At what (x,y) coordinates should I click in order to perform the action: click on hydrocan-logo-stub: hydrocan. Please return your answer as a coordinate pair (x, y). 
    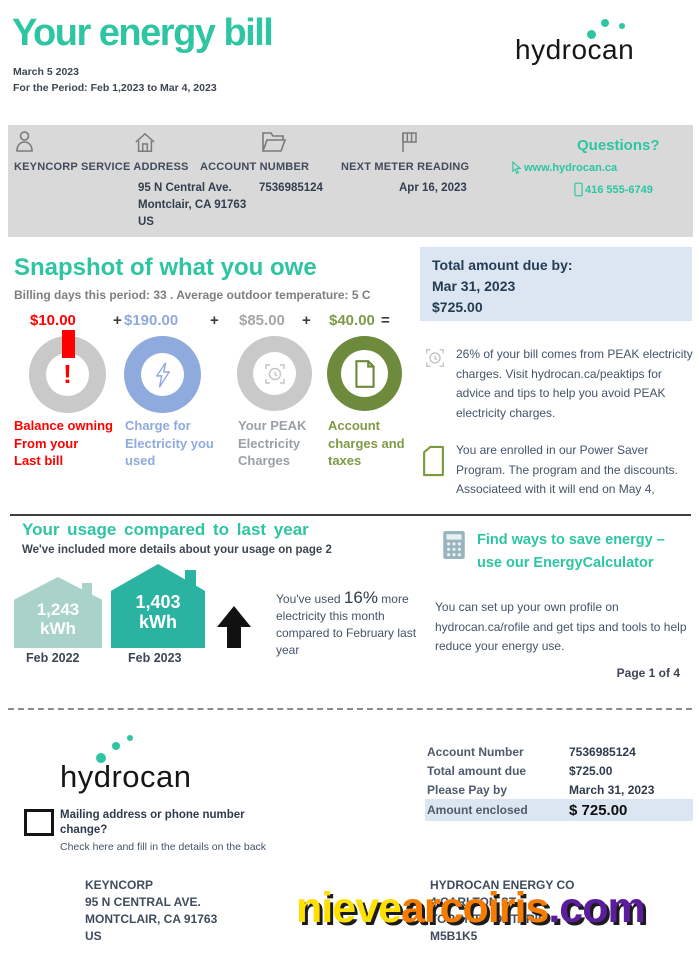
    Looking at the image, I should click on (145, 762).